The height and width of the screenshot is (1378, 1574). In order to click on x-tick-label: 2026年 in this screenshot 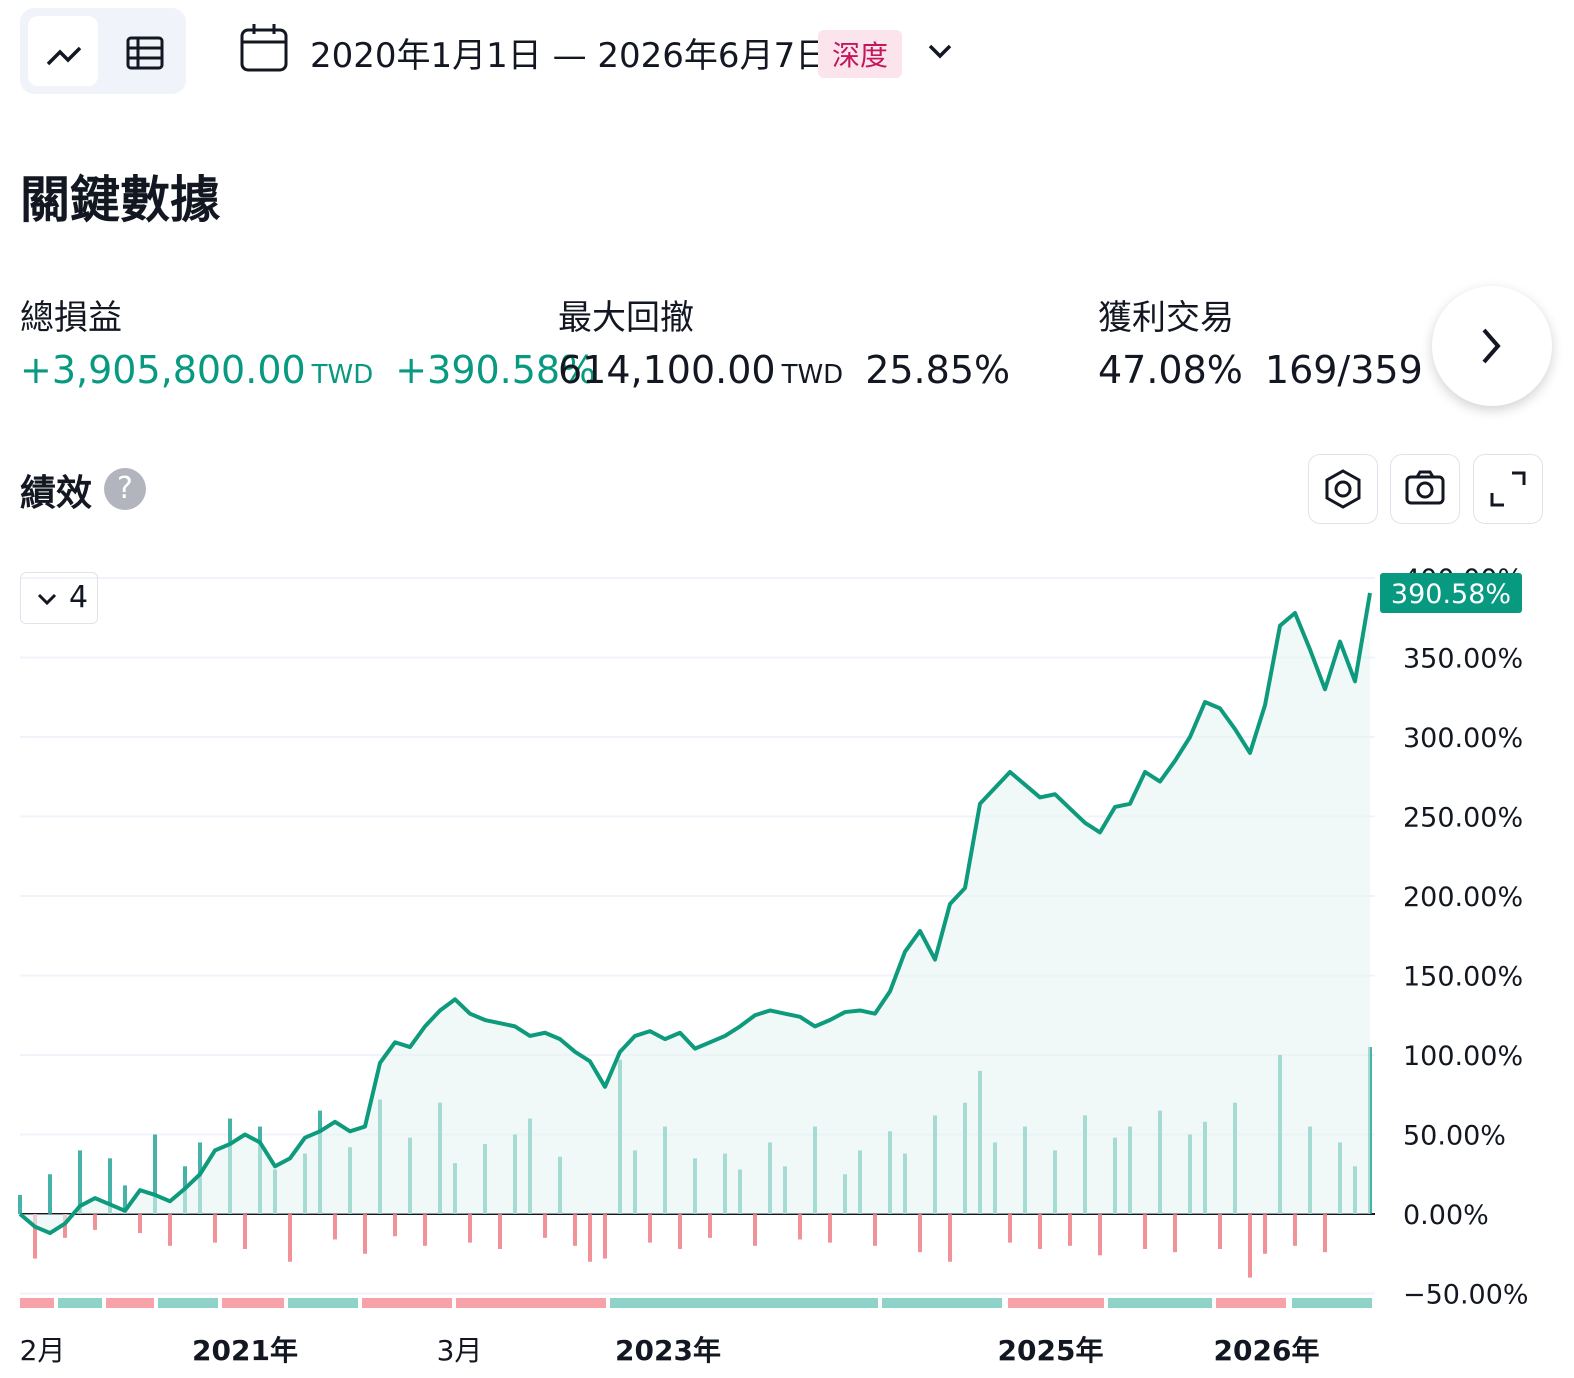, I will do `click(1267, 1350)`.